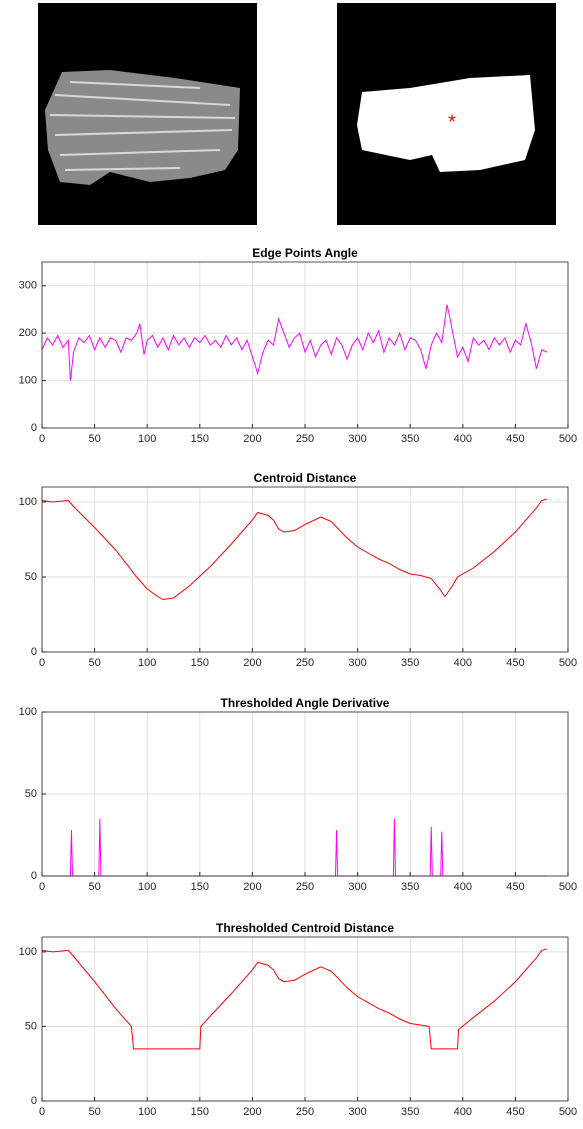  I want to click on rock-texture, so click(142, 126).